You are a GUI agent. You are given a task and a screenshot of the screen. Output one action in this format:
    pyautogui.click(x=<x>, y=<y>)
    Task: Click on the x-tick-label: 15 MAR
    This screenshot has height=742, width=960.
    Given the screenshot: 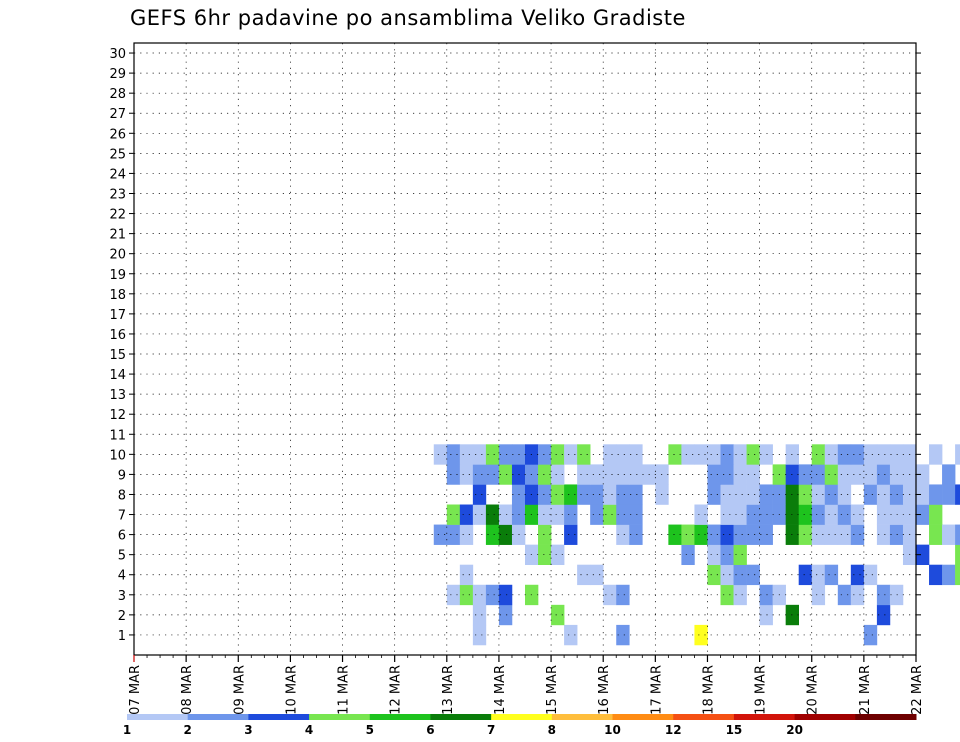 What is the action you would take?
    pyautogui.click(x=552, y=690)
    